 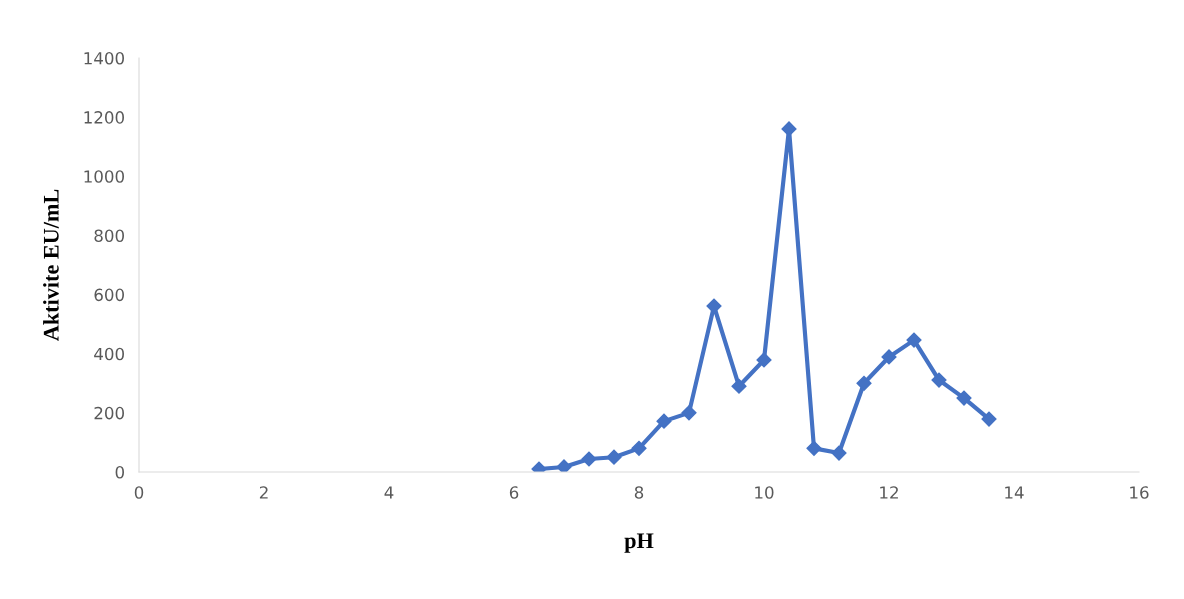 What do you see at coordinates (109, 354) in the screenshot?
I see `y-tick-label: 400` at bounding box center [109, 354].